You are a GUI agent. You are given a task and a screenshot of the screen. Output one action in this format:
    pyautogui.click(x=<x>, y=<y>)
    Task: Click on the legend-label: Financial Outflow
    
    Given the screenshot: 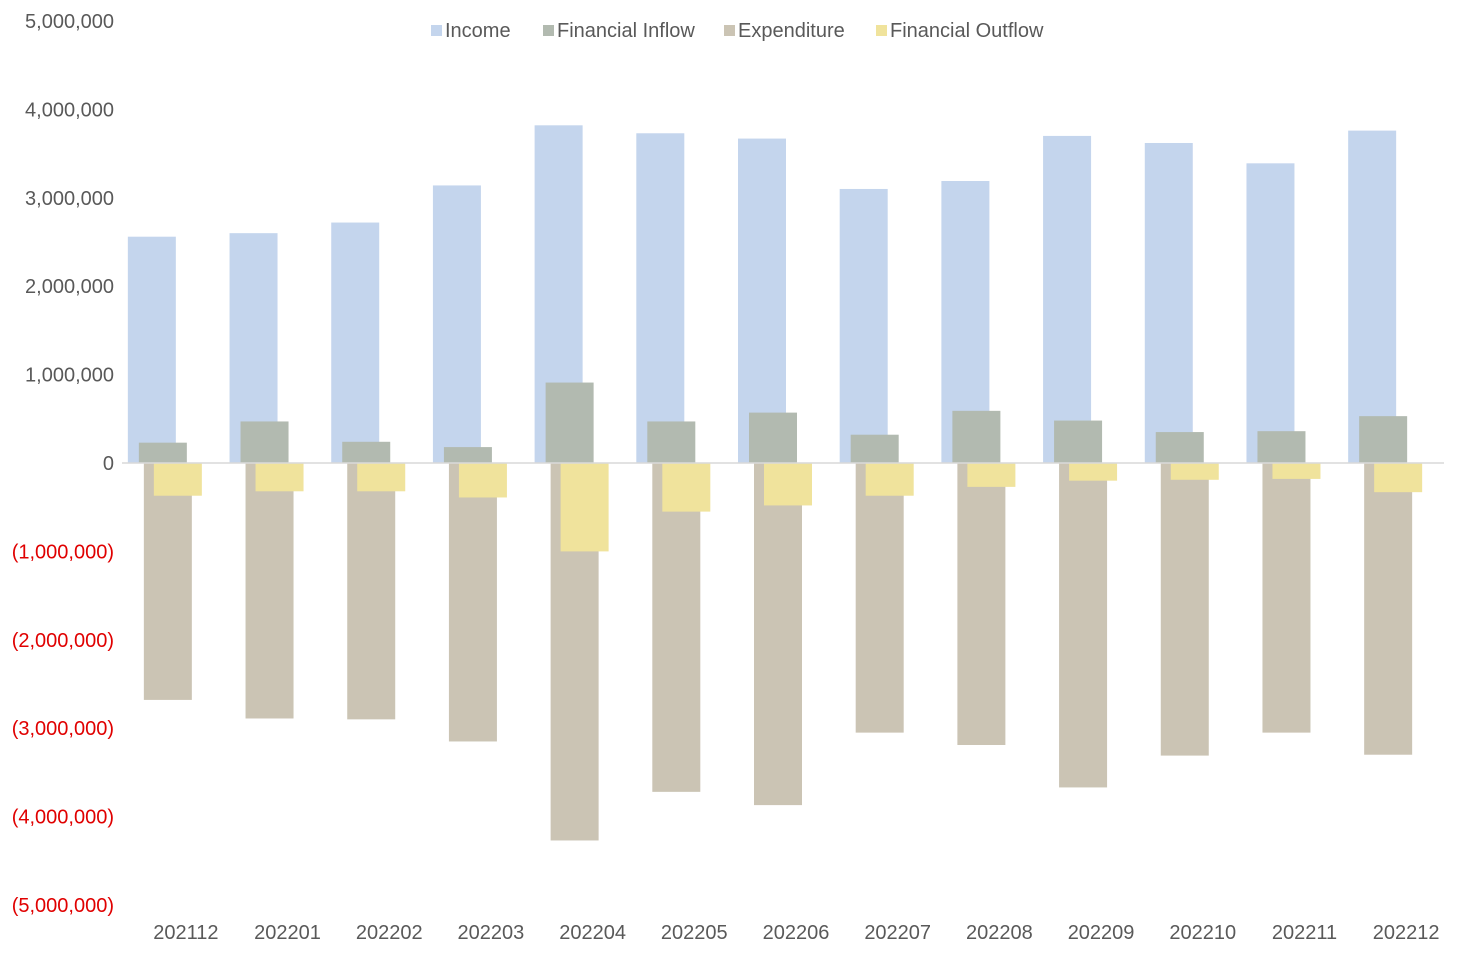 What is the action you would take?
    pyautogui.click(x=967, y=31)
    